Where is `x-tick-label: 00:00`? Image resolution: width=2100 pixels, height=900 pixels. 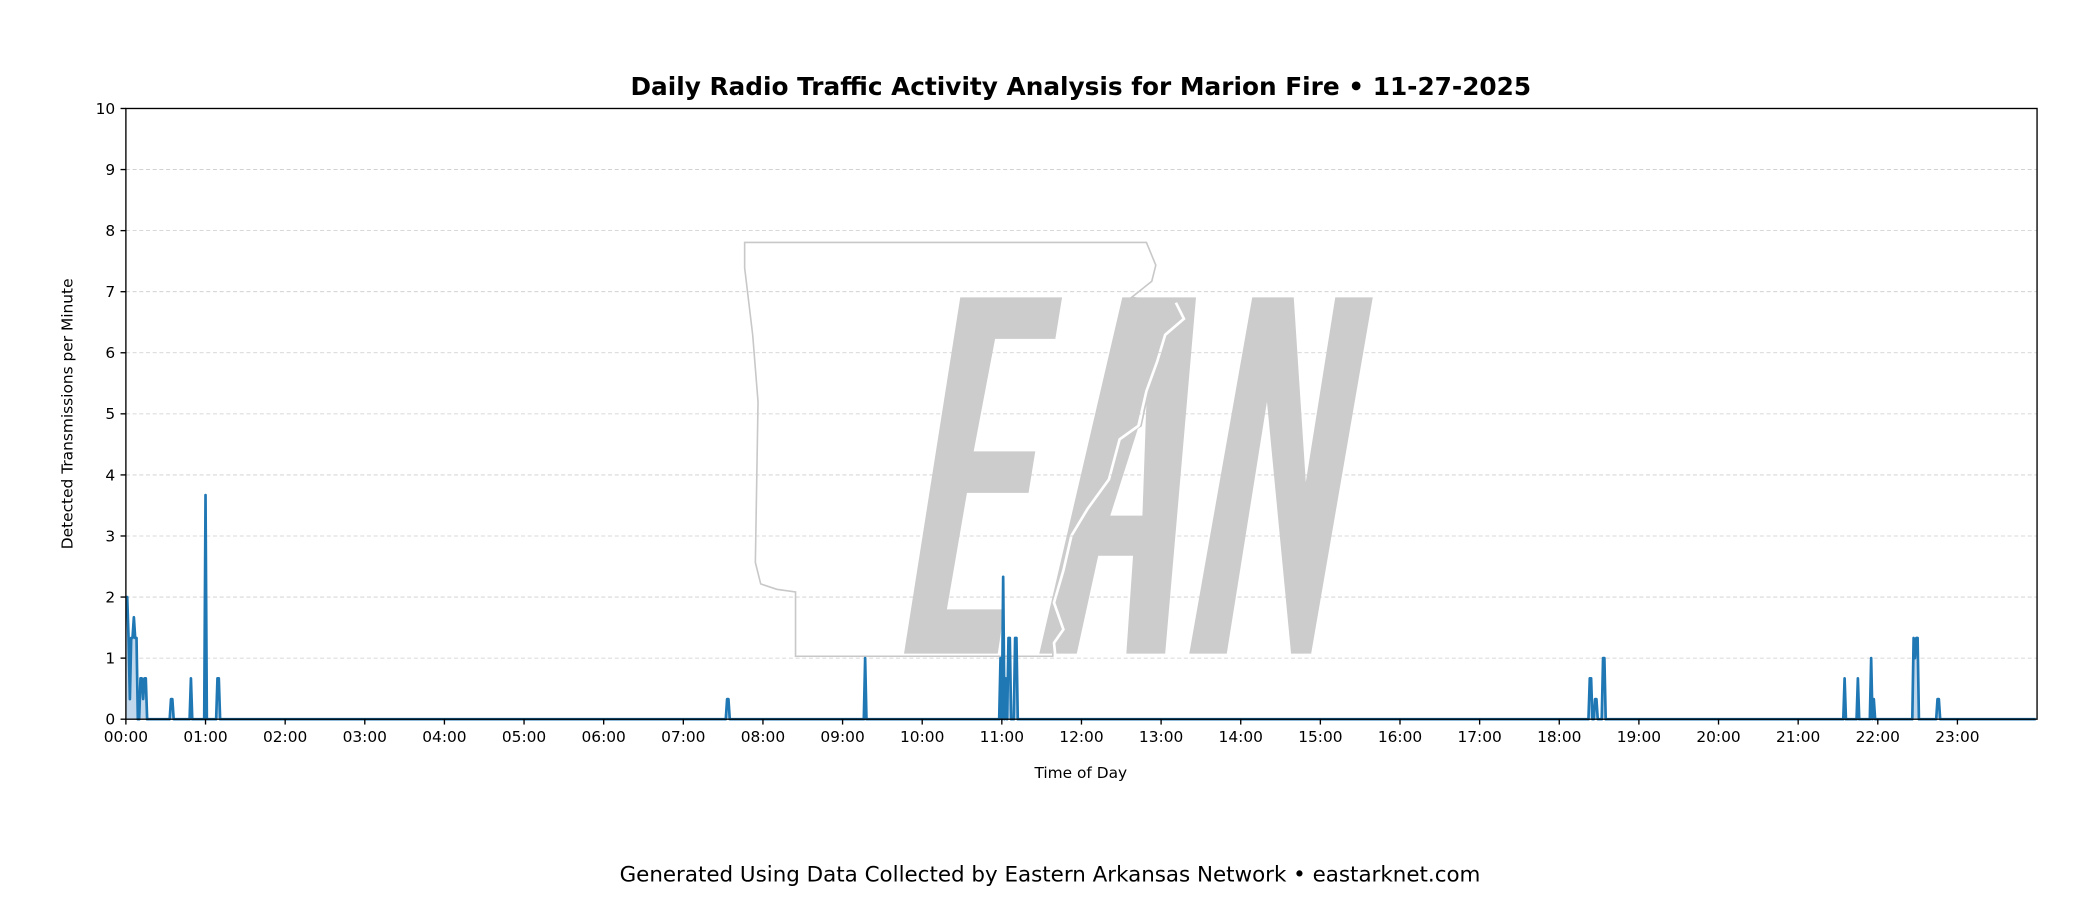 x-tick-label: 00:00 is located at coordinates (126, 737).